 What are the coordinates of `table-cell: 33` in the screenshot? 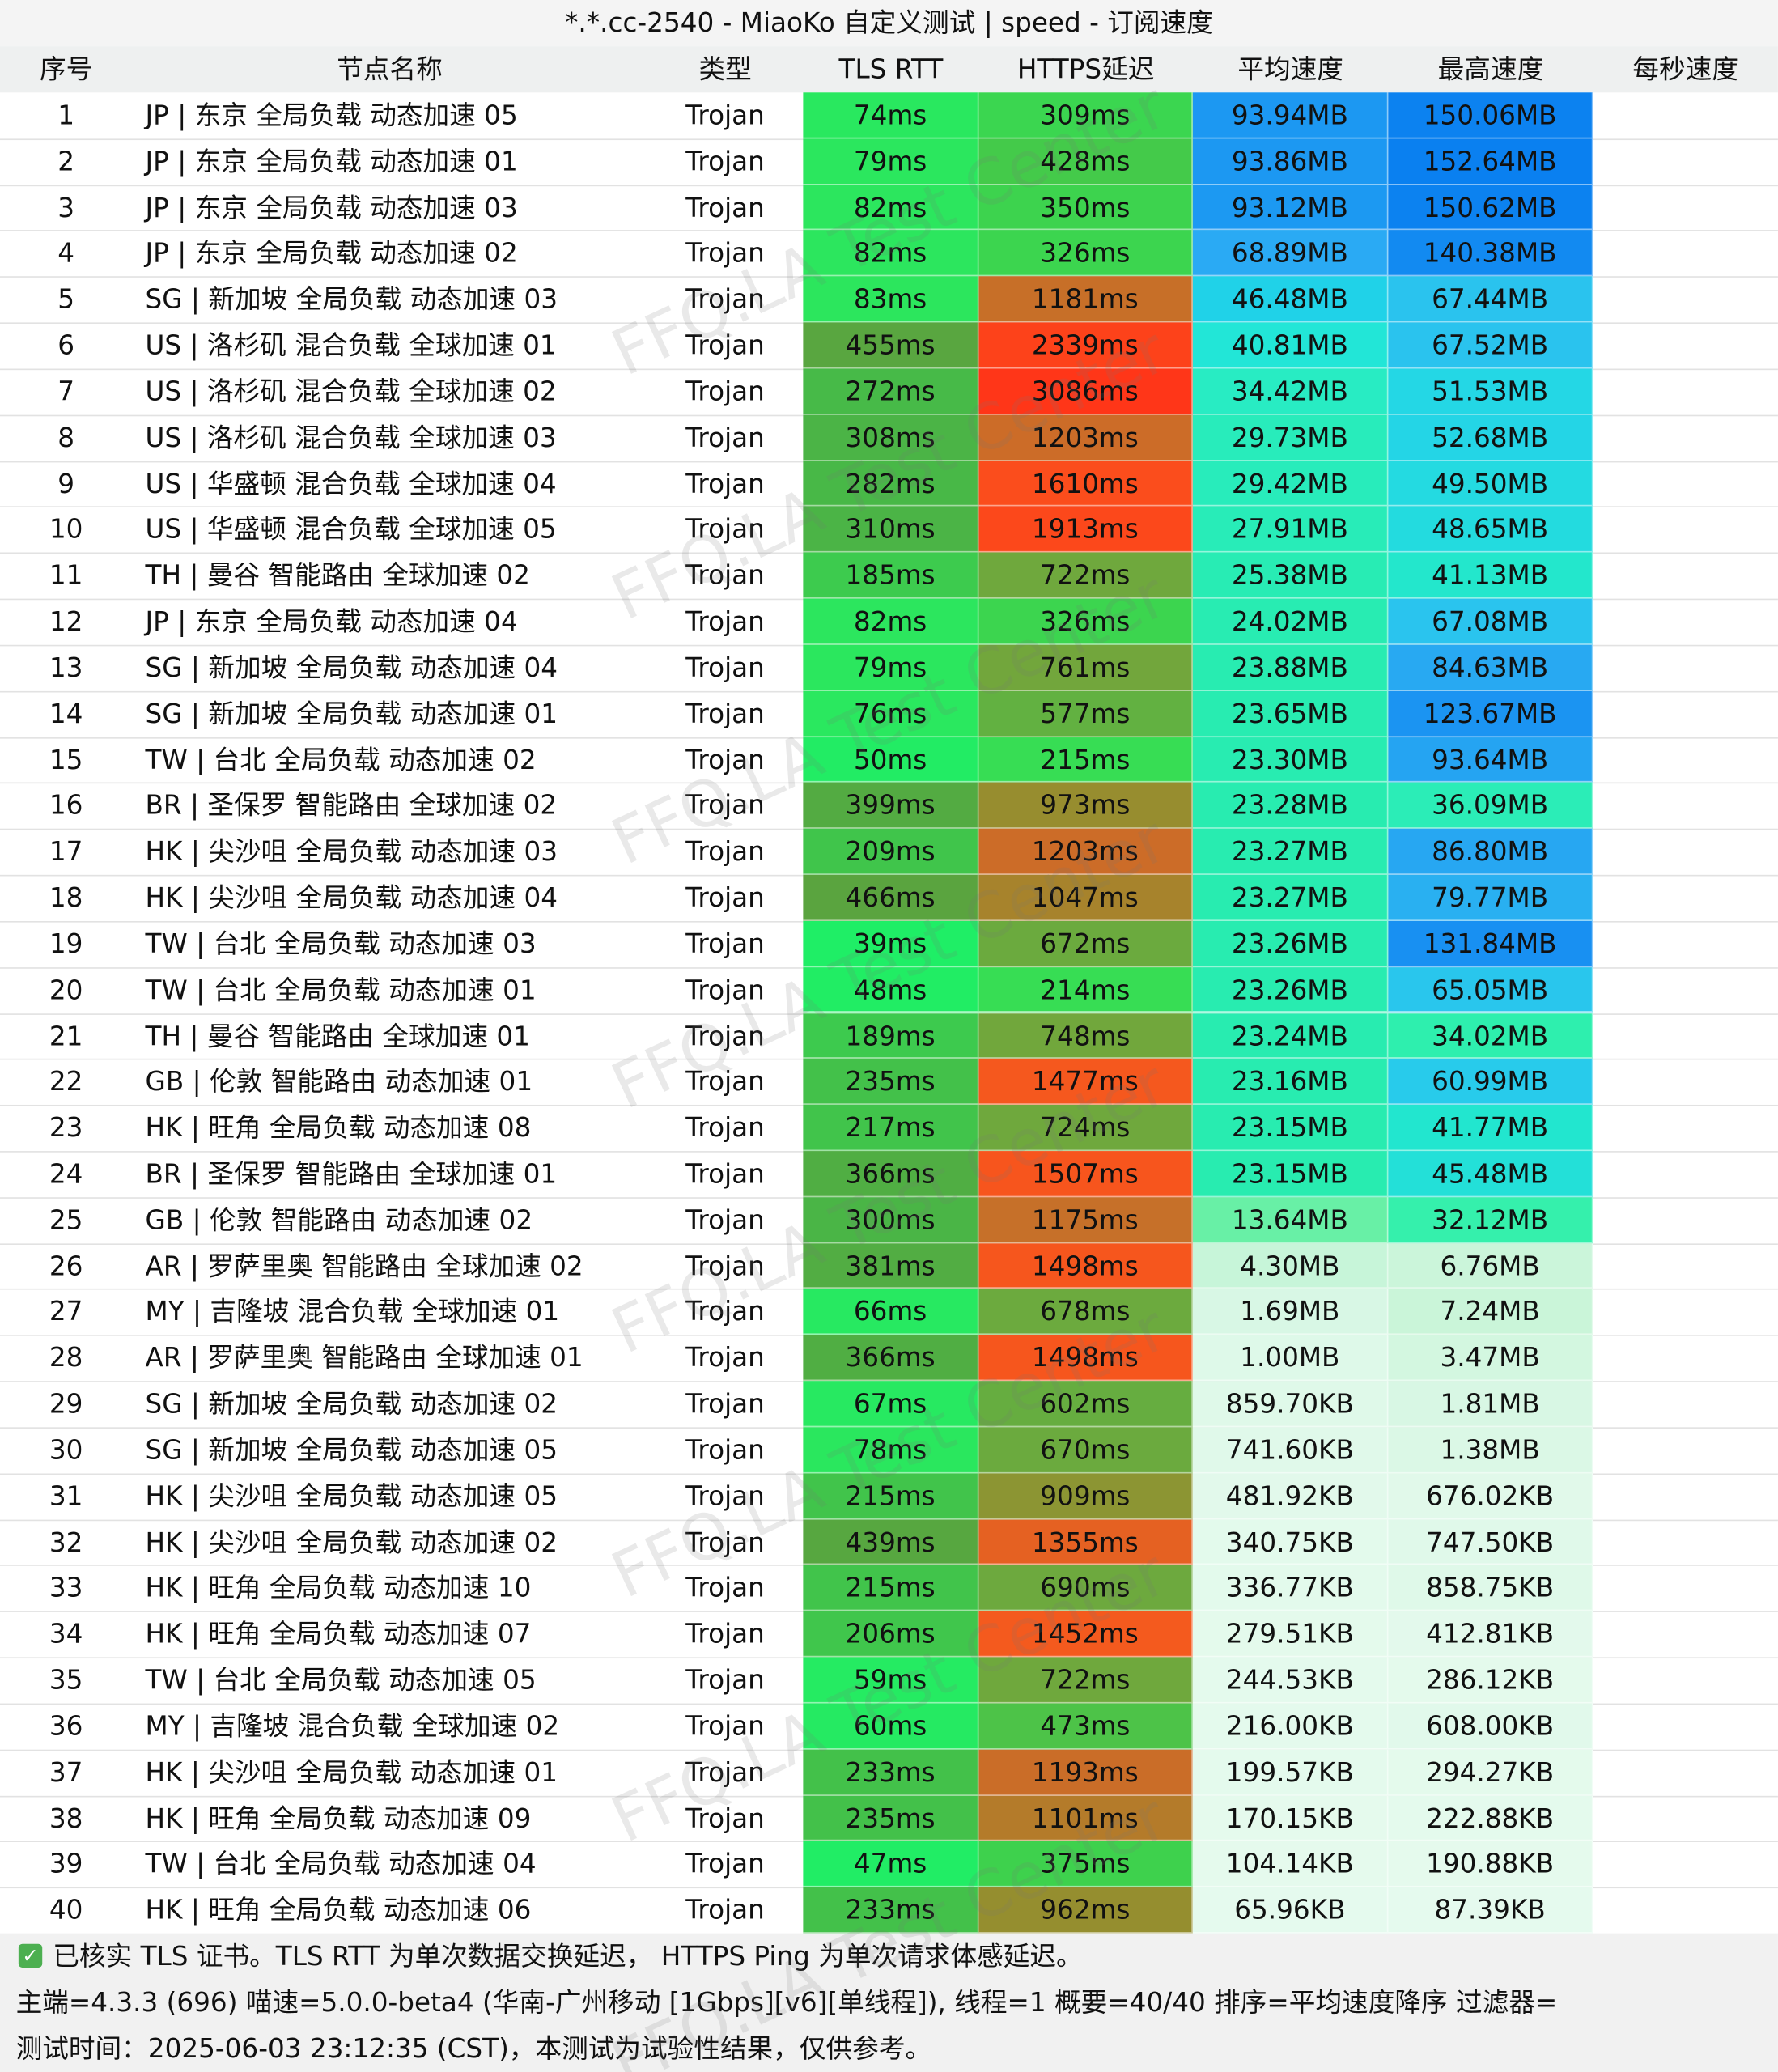 It's located at (66, 1587).